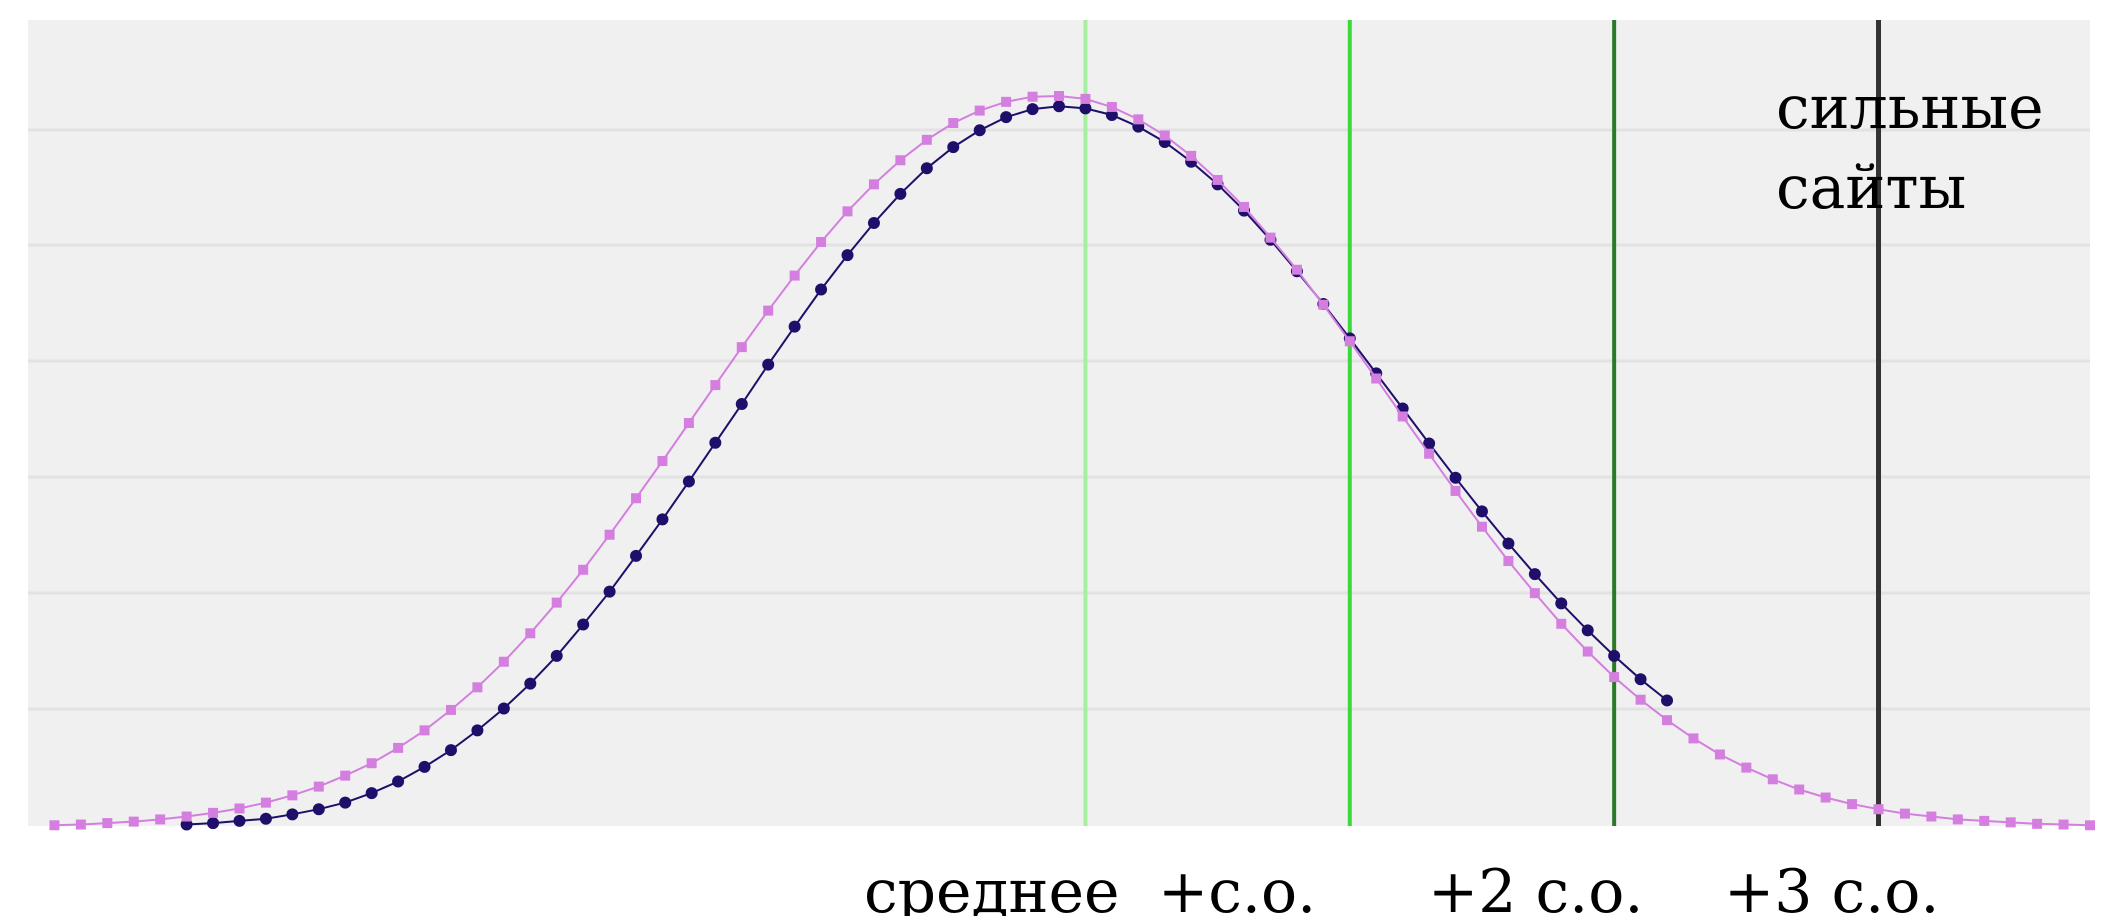  I want to click on reference-label: среднее, so click(991, 886).